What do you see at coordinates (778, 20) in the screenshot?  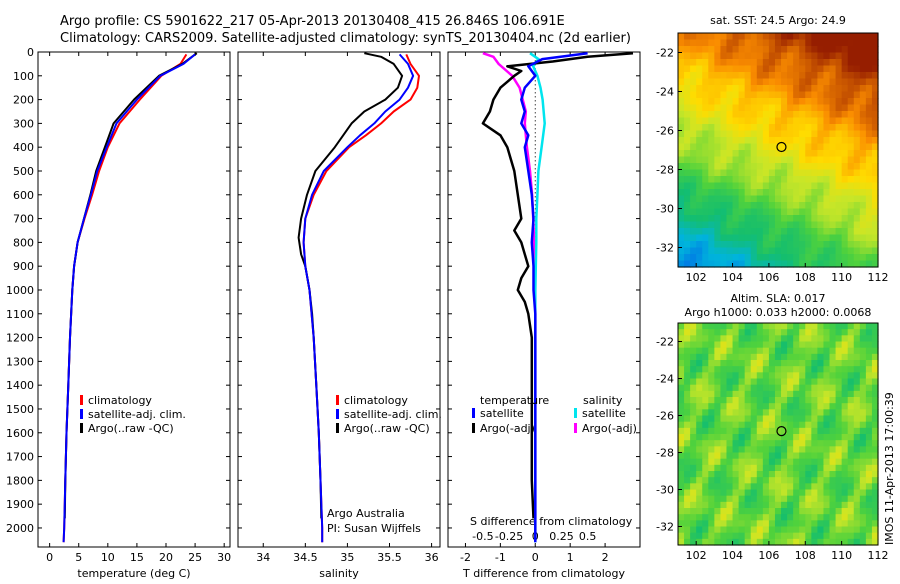 I see `sst-map-title: sat. SST: 24.5 Argo: 24.9` at bounding box center [778, 20].